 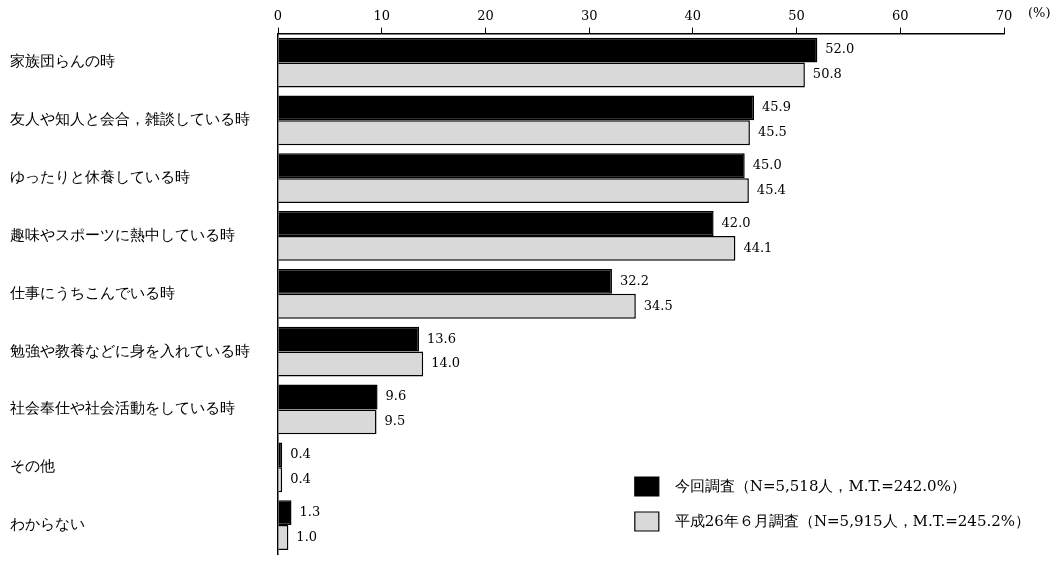 What do you see at coordinates (852, 520) in the screenshot?
I see `legend-label: 平成26年６月調査（N=5,915人，M.T.=245.2%）` at bounding box center [852, 520].